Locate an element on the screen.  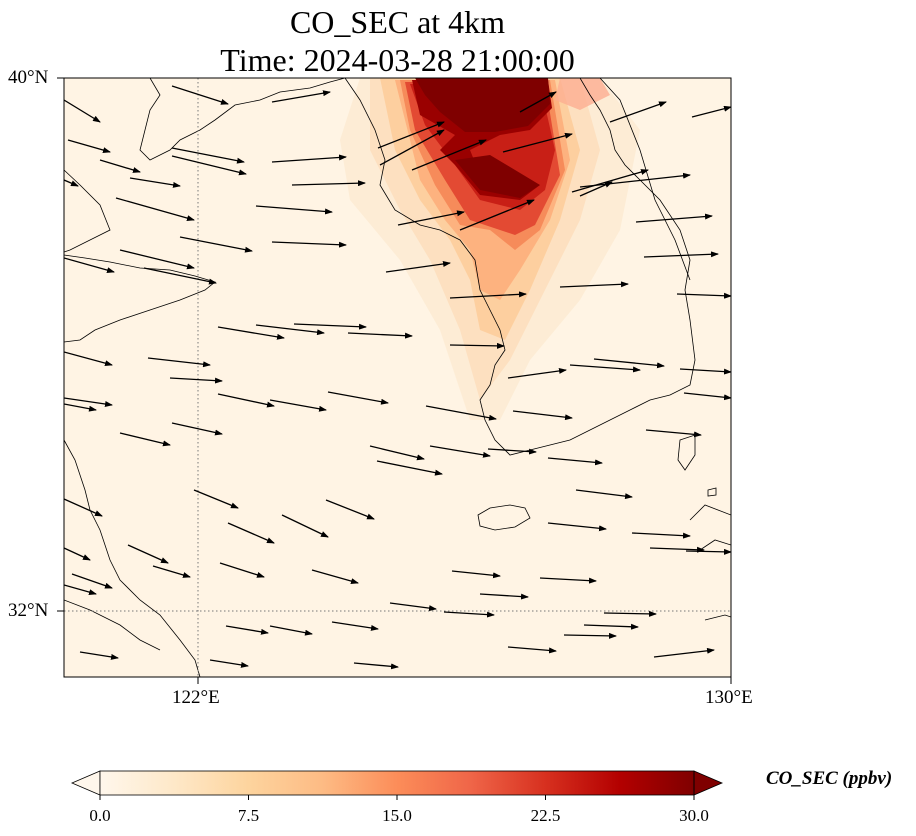
map-title-line2: Time: 2024-03-28 21:00:00 is located at coordinates (397, 60).